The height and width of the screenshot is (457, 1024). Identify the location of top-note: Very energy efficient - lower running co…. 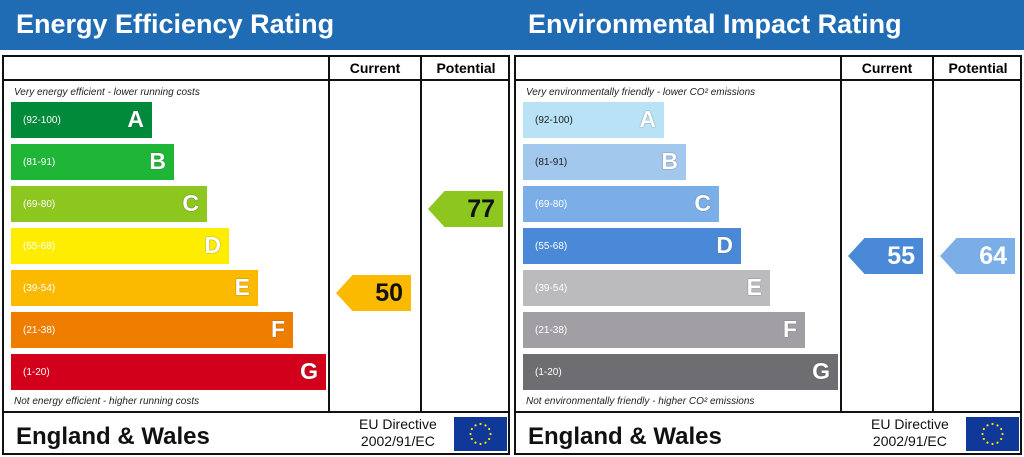
(107, 92).